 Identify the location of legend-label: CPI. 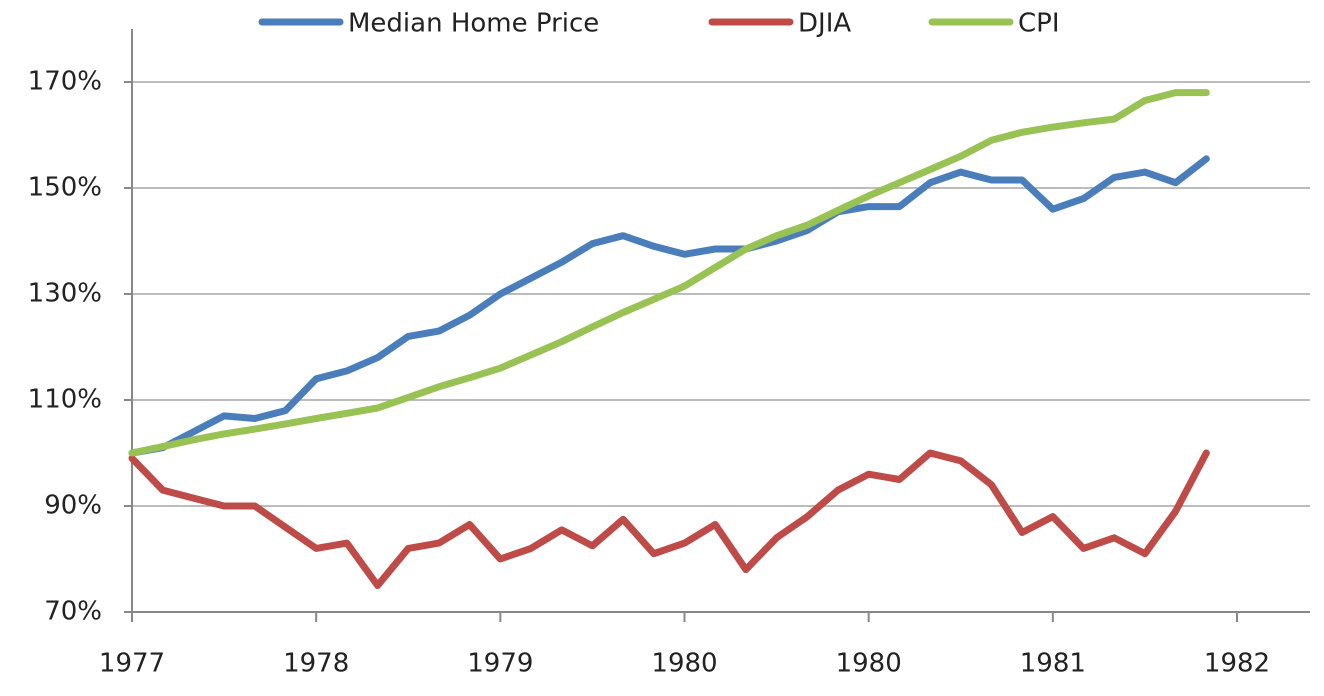
(1039, 24).